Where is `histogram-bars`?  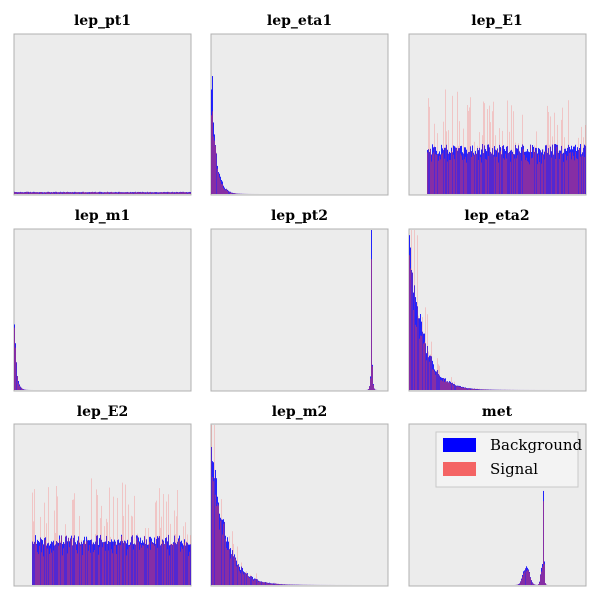 histogram-bars is located at coordinates (281, 505).